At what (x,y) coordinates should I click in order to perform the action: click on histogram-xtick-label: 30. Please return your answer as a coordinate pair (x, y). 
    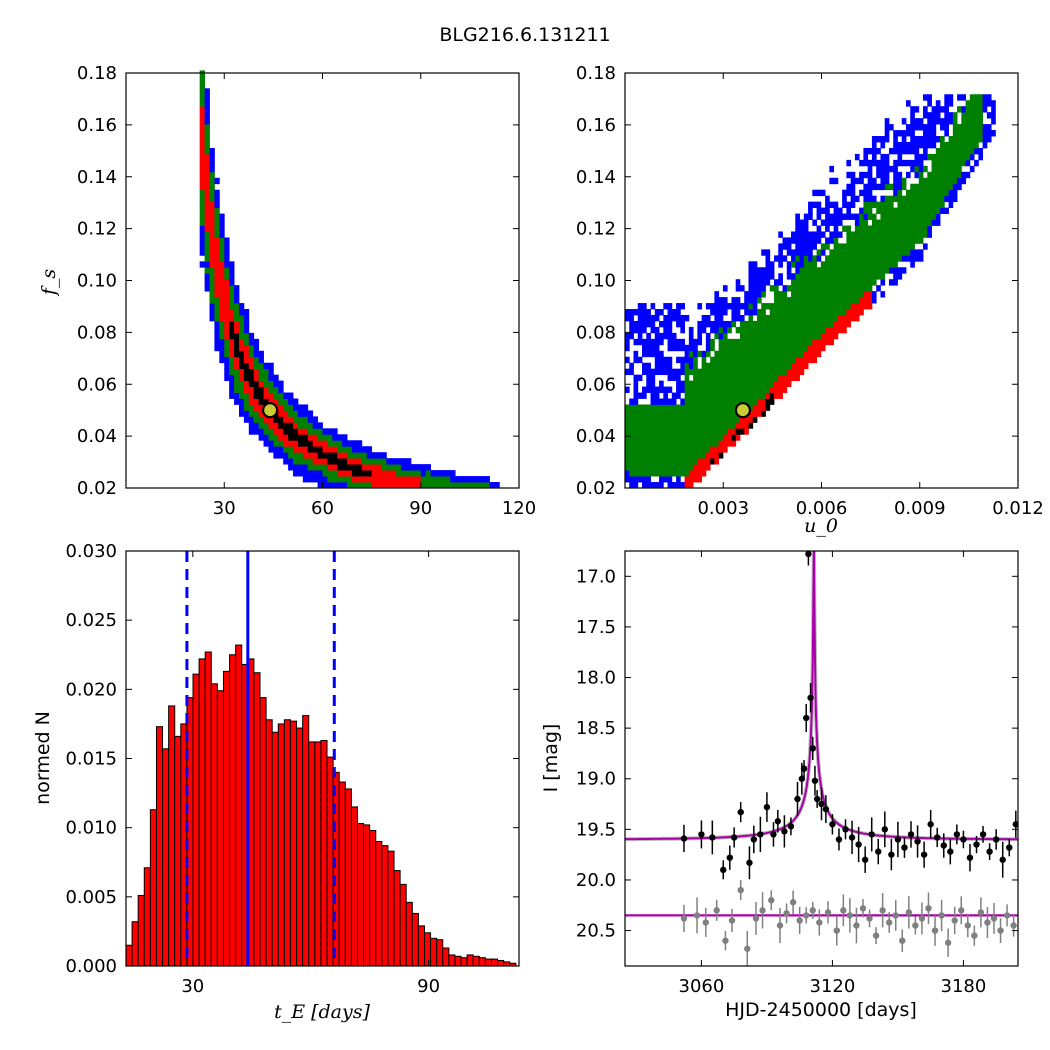
    Looking at the image, I should click on (192, 986).